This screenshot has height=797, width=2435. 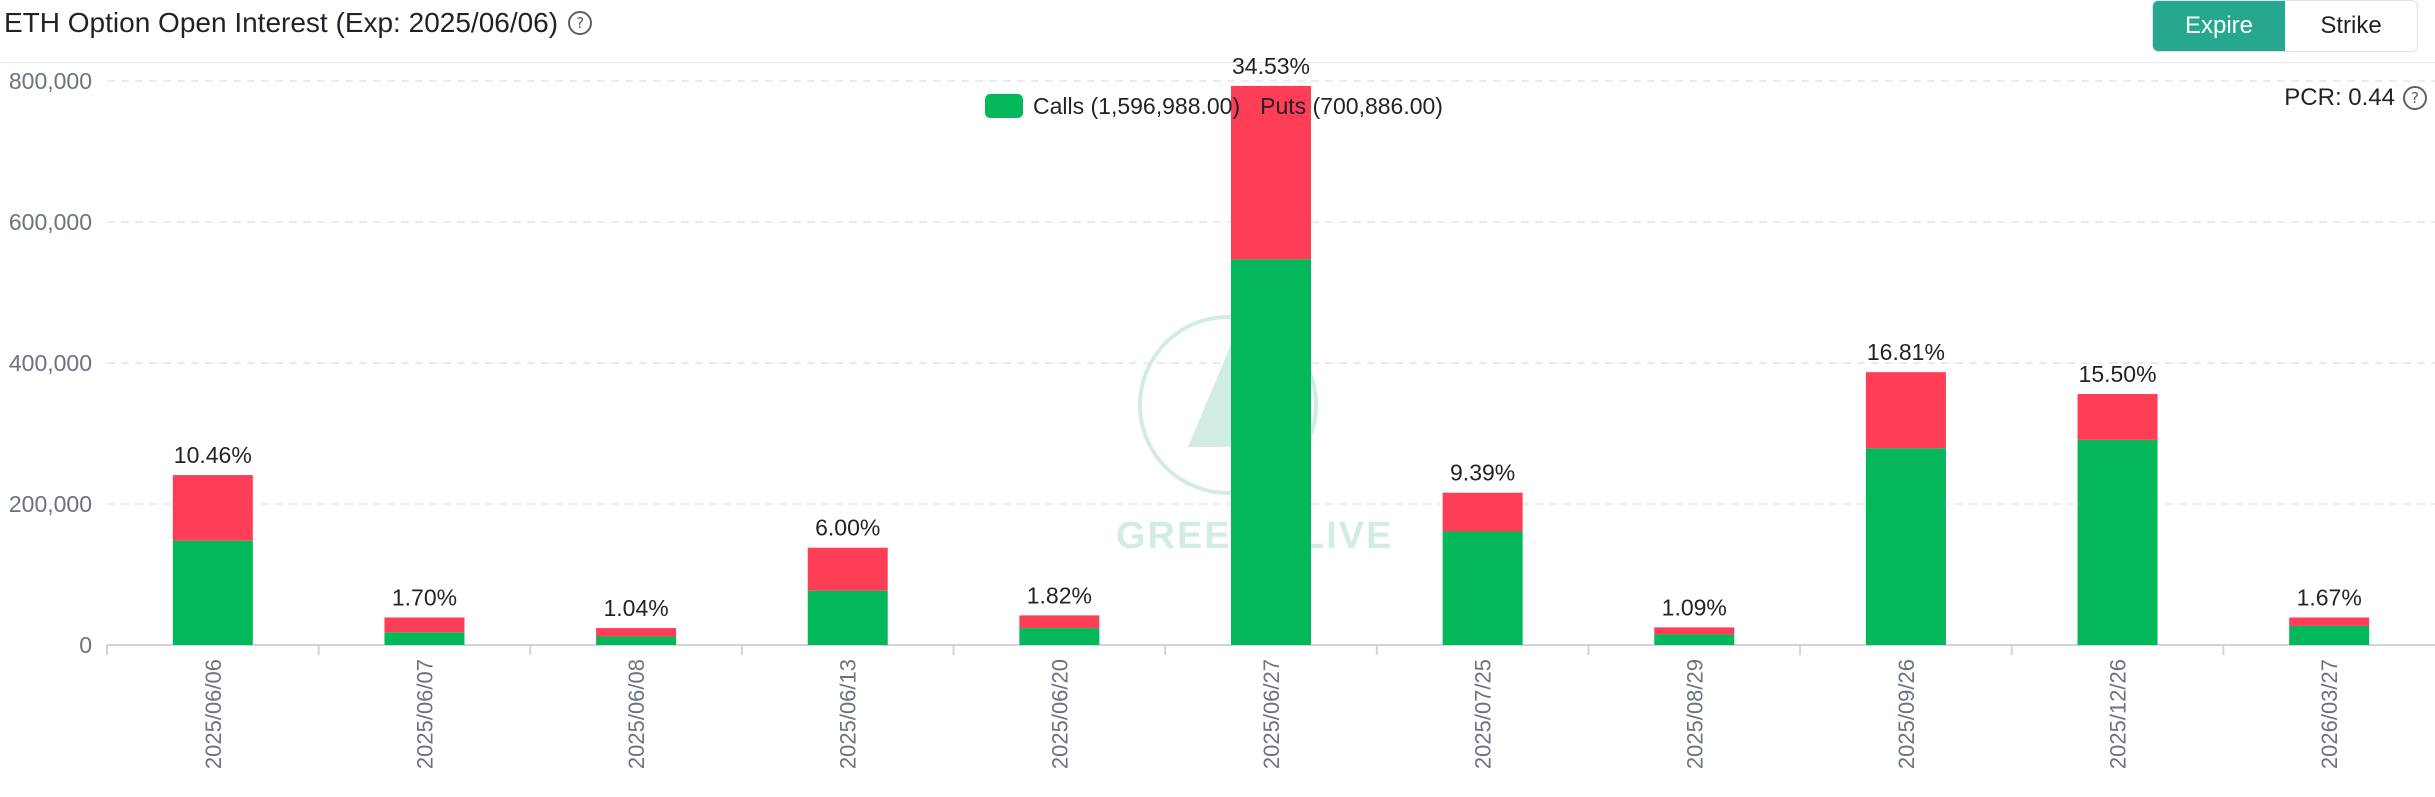 I want to click on bar-percent-label: 1.82%, so click(x=1059, y=595).